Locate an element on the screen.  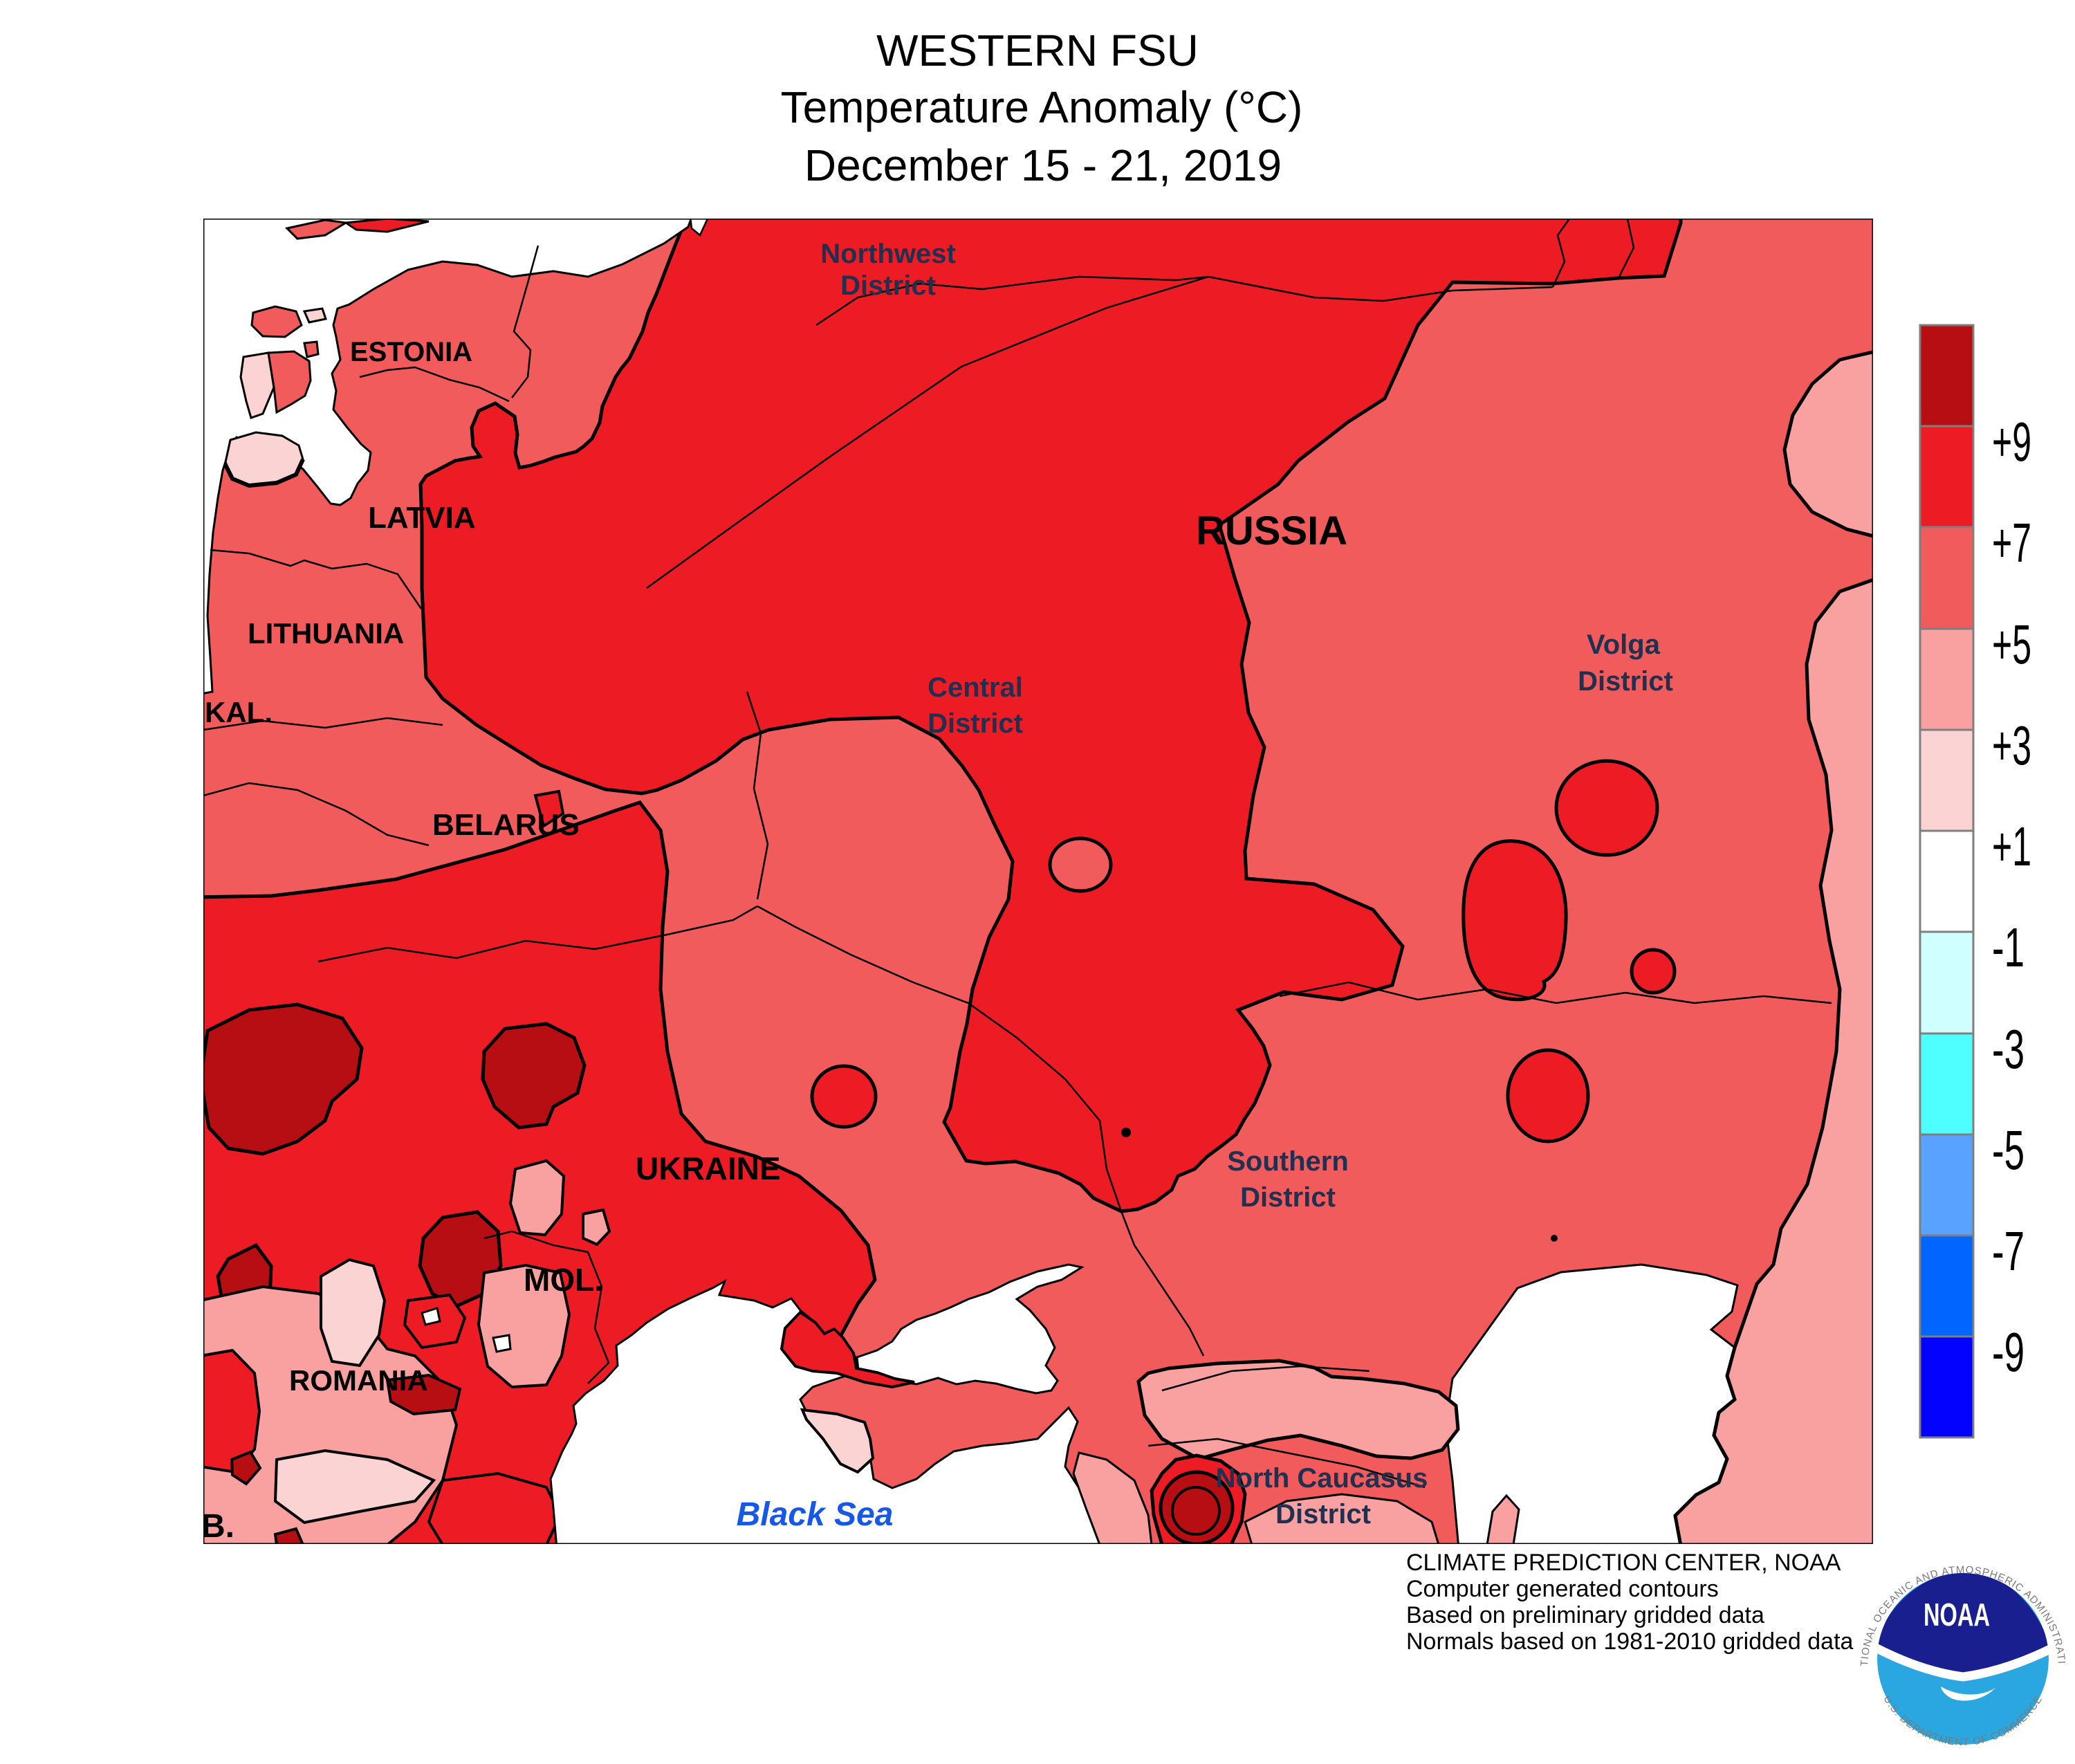
svg-text: Black Sea is located at coordinates (815, 1514).